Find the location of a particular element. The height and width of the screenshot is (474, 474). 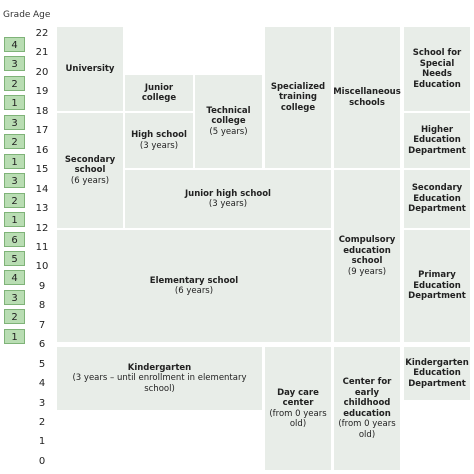

grade-box: 5 is located at coordinates (14, 258).